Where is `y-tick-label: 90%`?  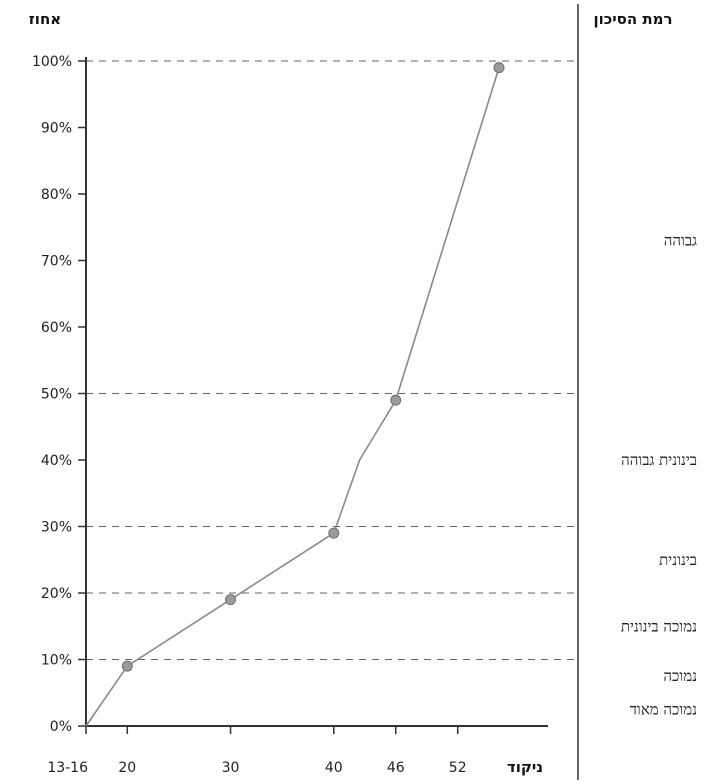
y-tick-label: 90% is located at coordinates (56, 129).